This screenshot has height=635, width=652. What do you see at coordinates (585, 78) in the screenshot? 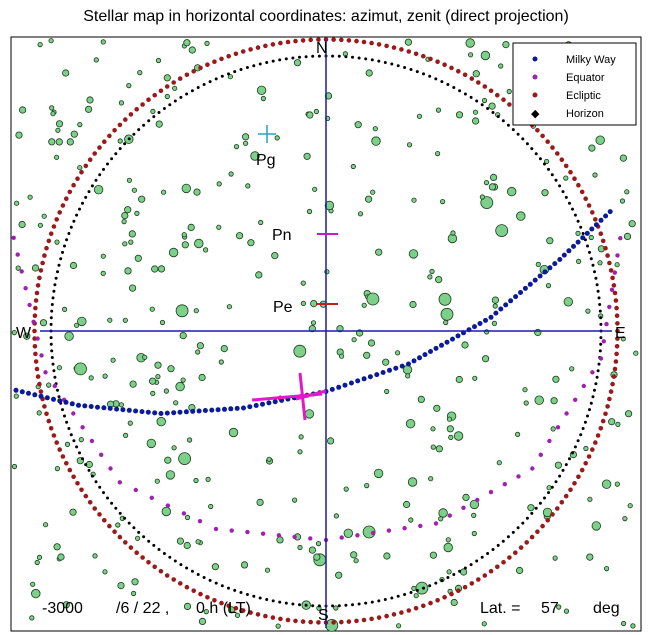
I see `legend-label-equator: Equator` at bounding box center [585, 78].